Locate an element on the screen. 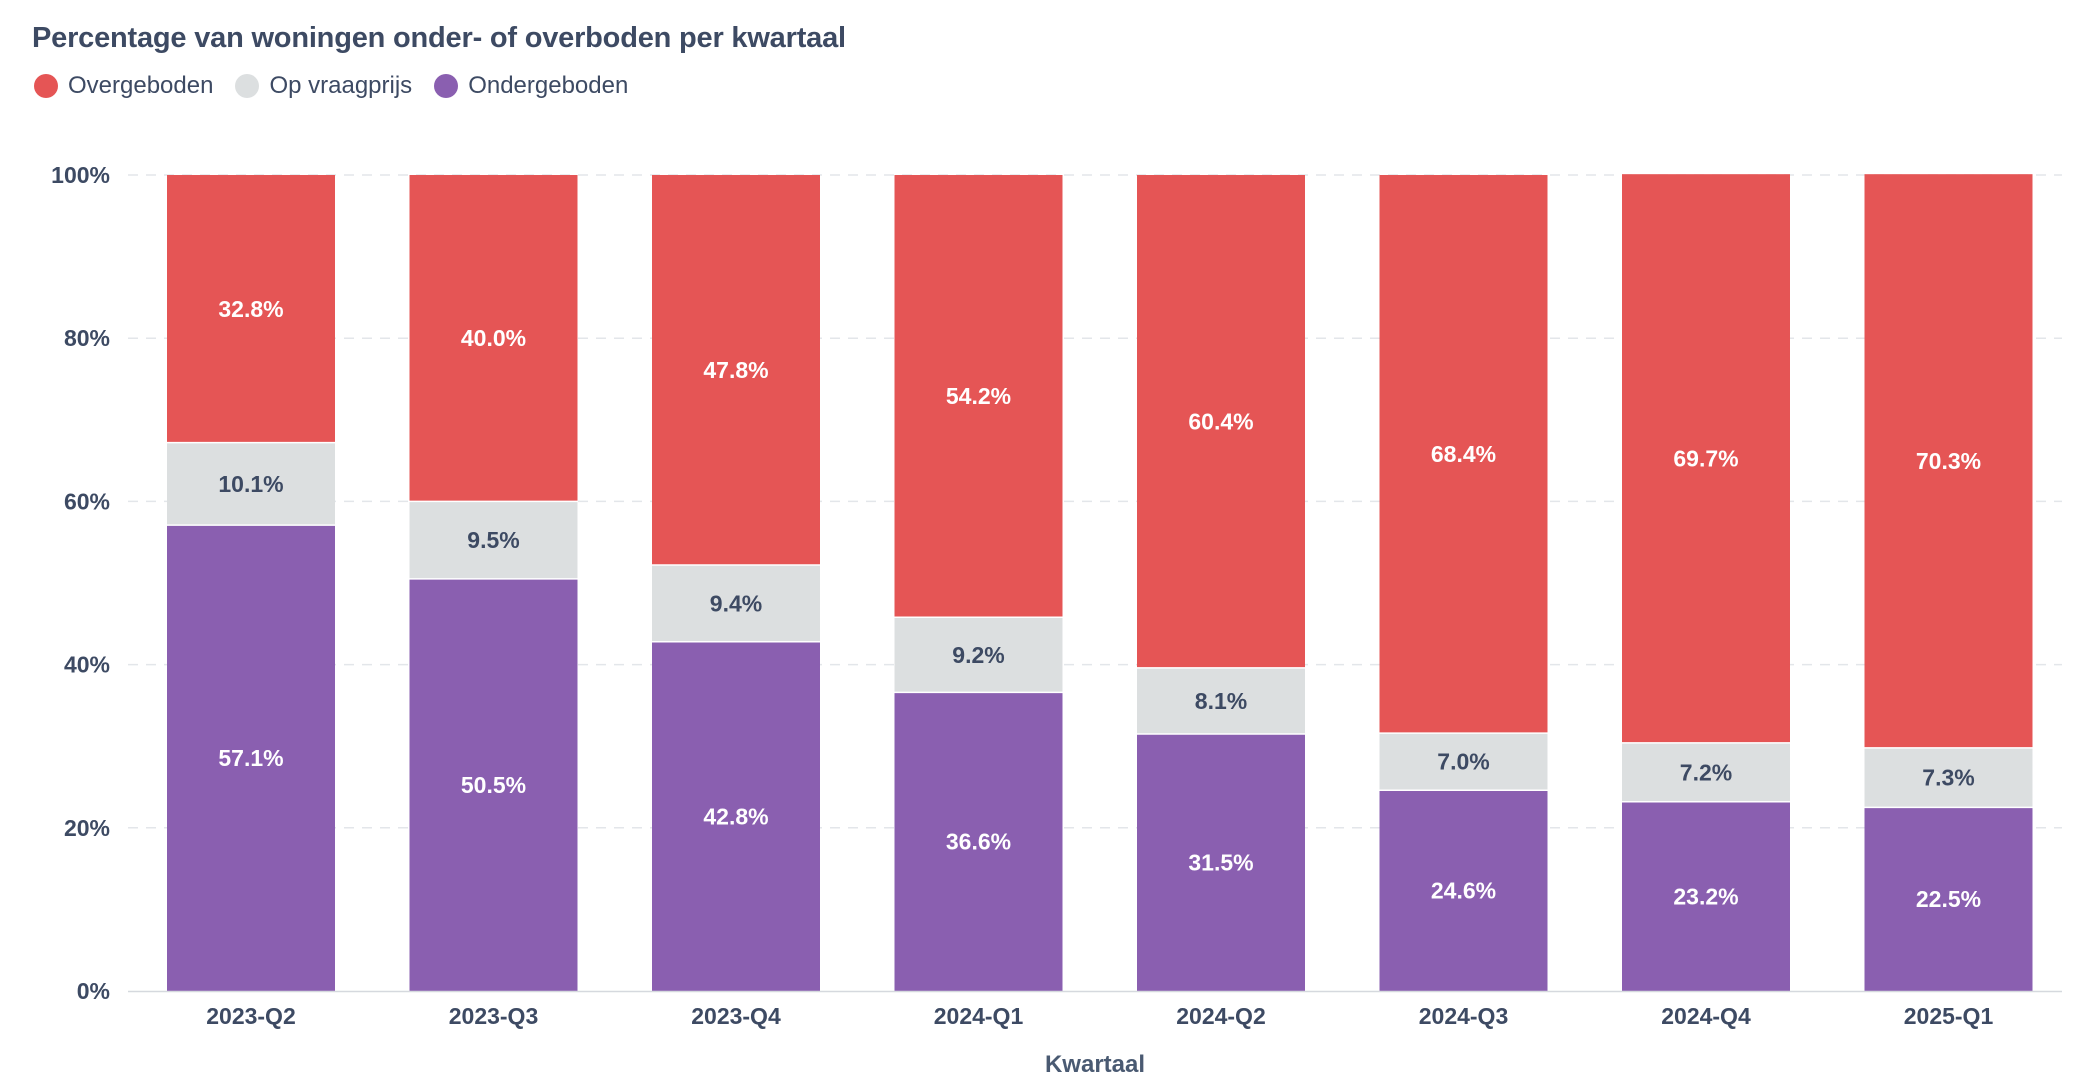 The height and width of the screenshot is (1092, 2096). data-label: 24.6% is located at coordinates (1463, 891).